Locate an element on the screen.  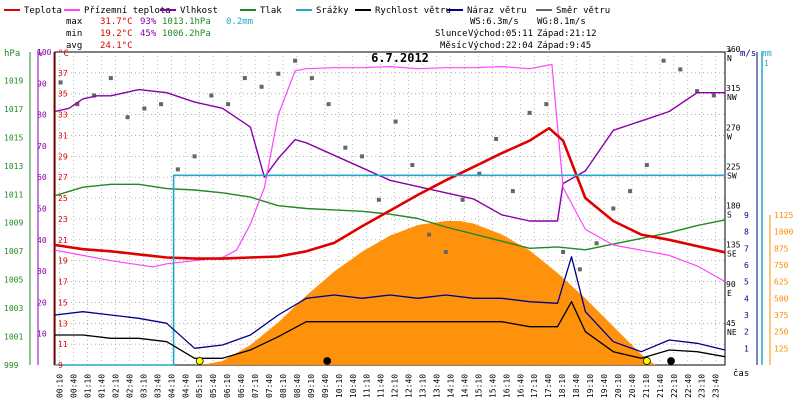
temperature-tick-0: 9 is located at coordinates (60, 365).